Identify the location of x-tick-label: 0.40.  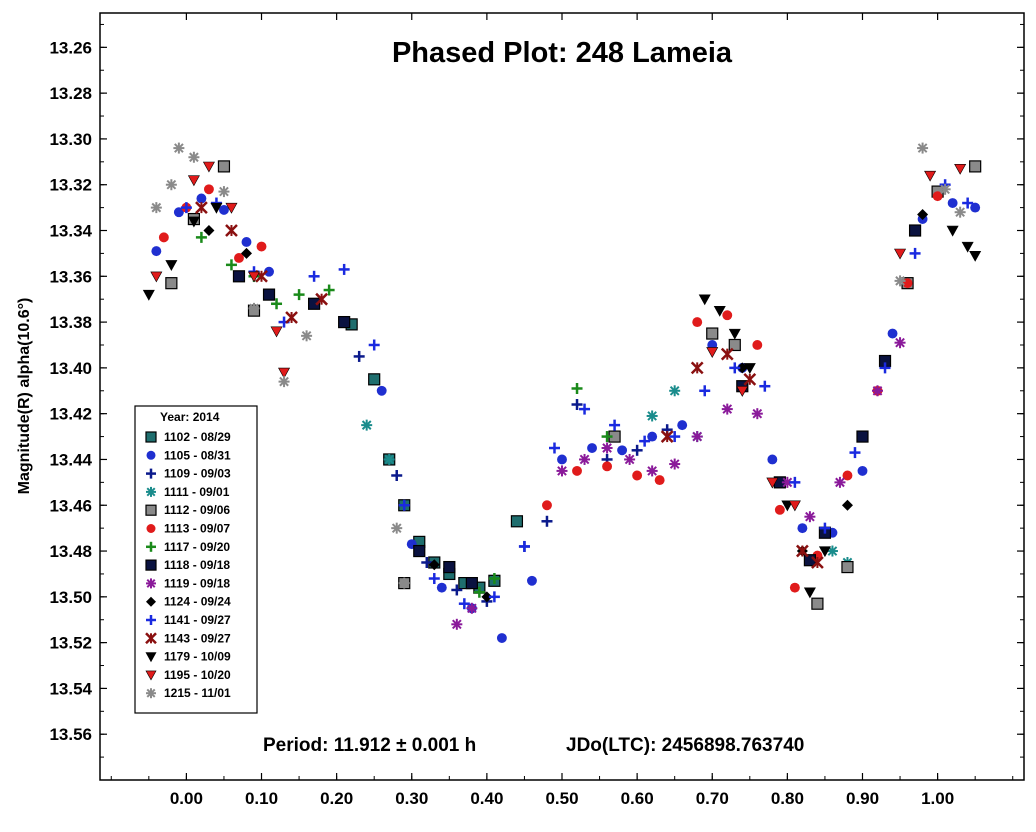
(486, 798).